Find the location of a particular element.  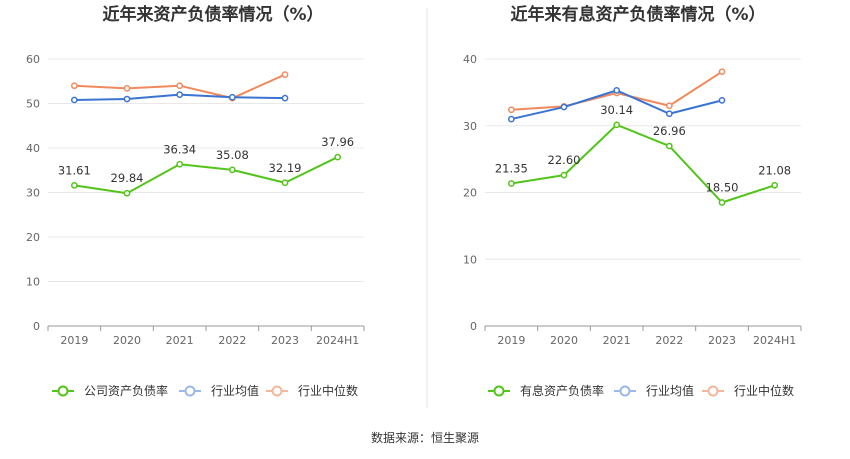

data-label: 29.84 is located at coordinates (127, 178).